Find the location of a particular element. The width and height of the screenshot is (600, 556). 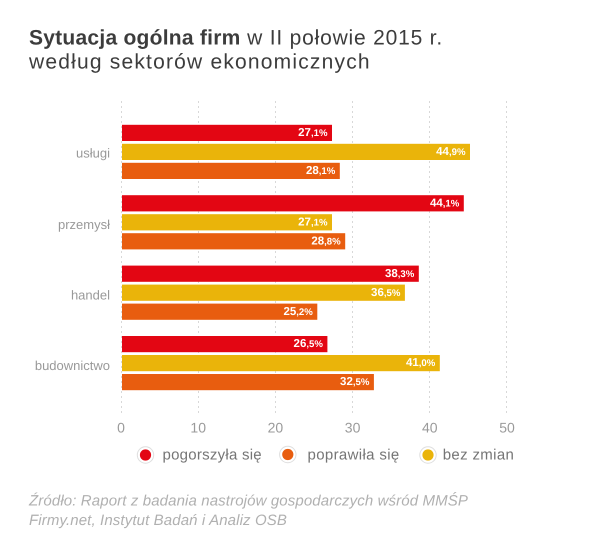

svg-text: 32,5% is located at coordinates (355, 382).